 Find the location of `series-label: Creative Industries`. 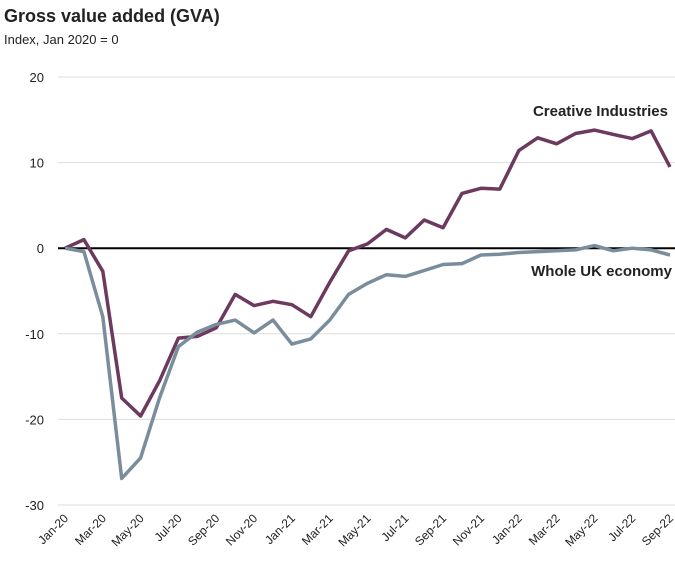

series-label: Creative Industries is located at coordinates (600, 111).